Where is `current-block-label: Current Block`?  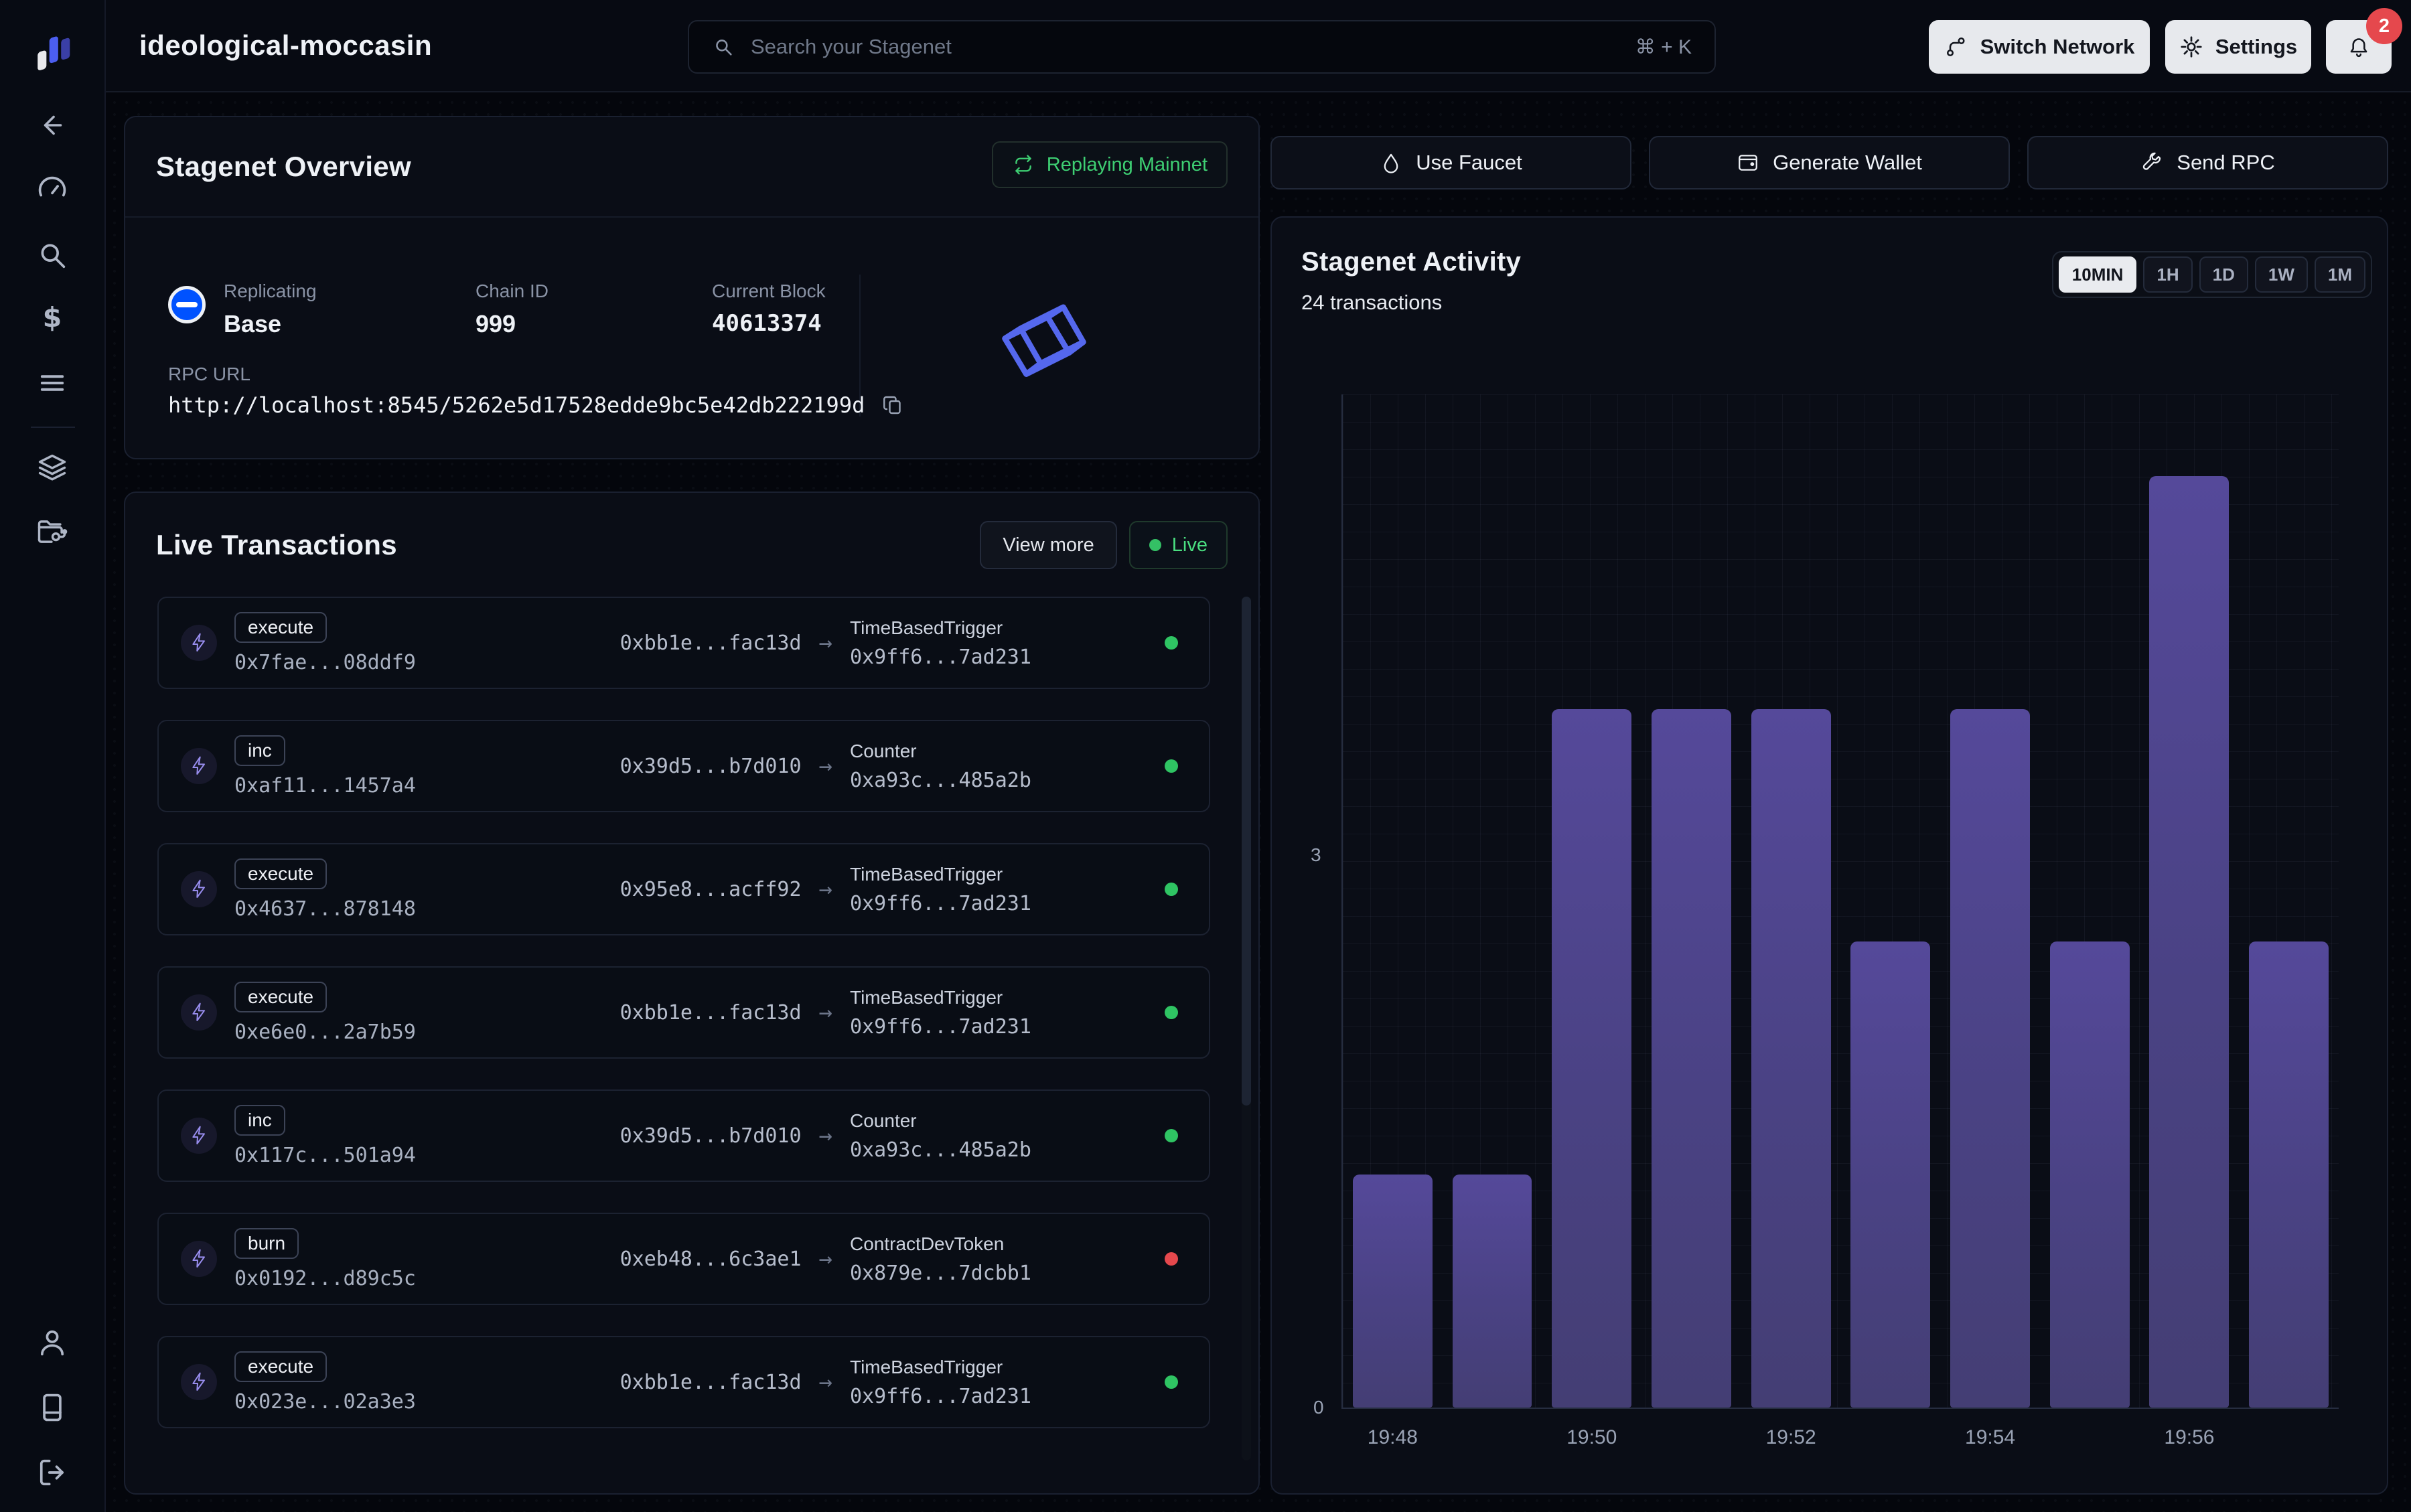
current-block-label: Current Block is located at coordinates (769, 291).